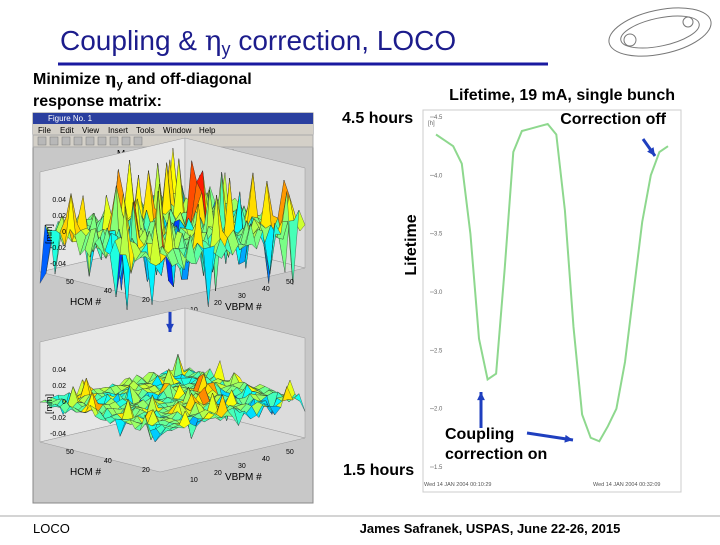  I want to click on footer-left: LOCO, so click(51, 528).